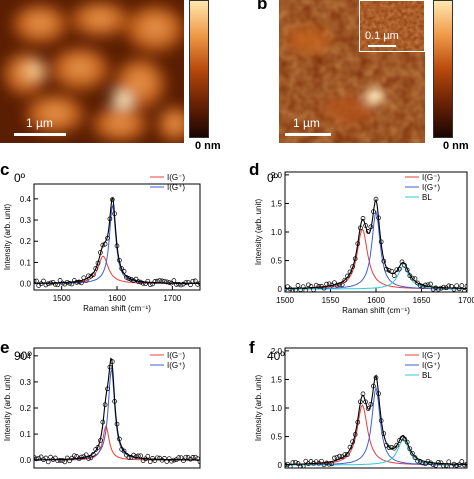  What do you see at coordinates (117, 298) in the screenshot?
I see `x-tick-label: 1600` at bounding box center [117, 298].